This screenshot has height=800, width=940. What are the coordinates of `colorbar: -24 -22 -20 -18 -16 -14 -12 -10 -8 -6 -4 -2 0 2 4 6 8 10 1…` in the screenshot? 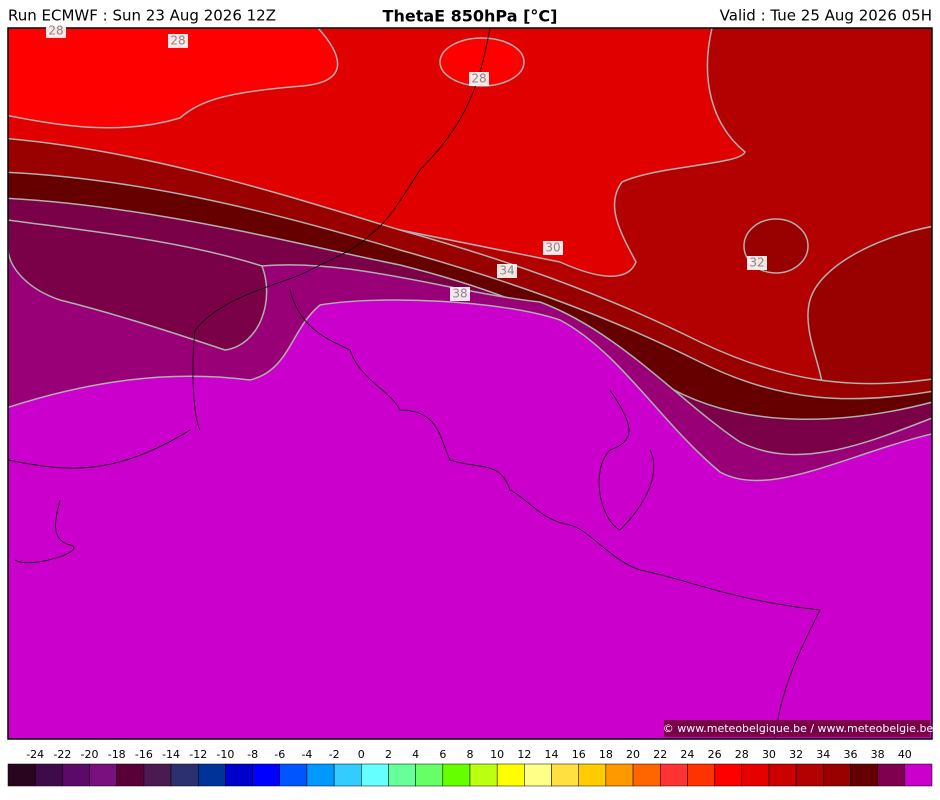 It's located at (470, 767).